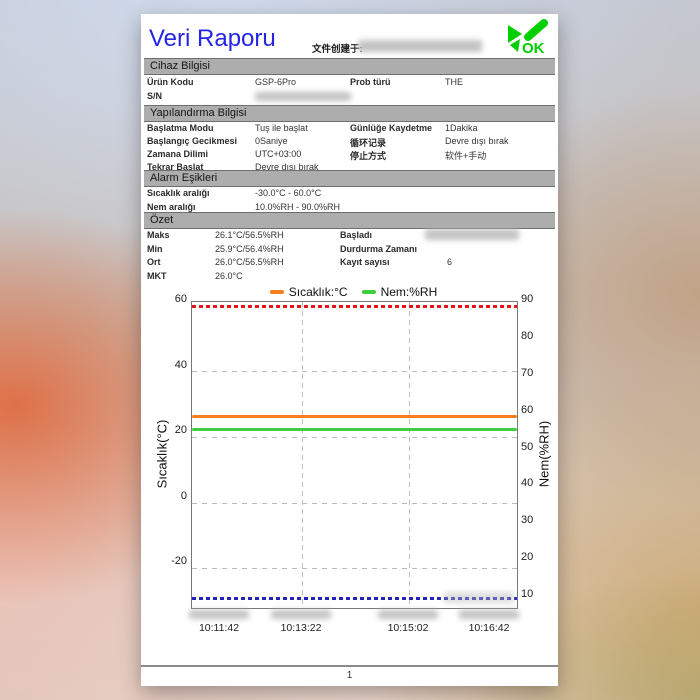 This screenshot has height=700, width=700. What do you see at coordinates (527, 557) in the screenshot?
I see `right-axis-tick: 20` at bounding box center [527, 557].